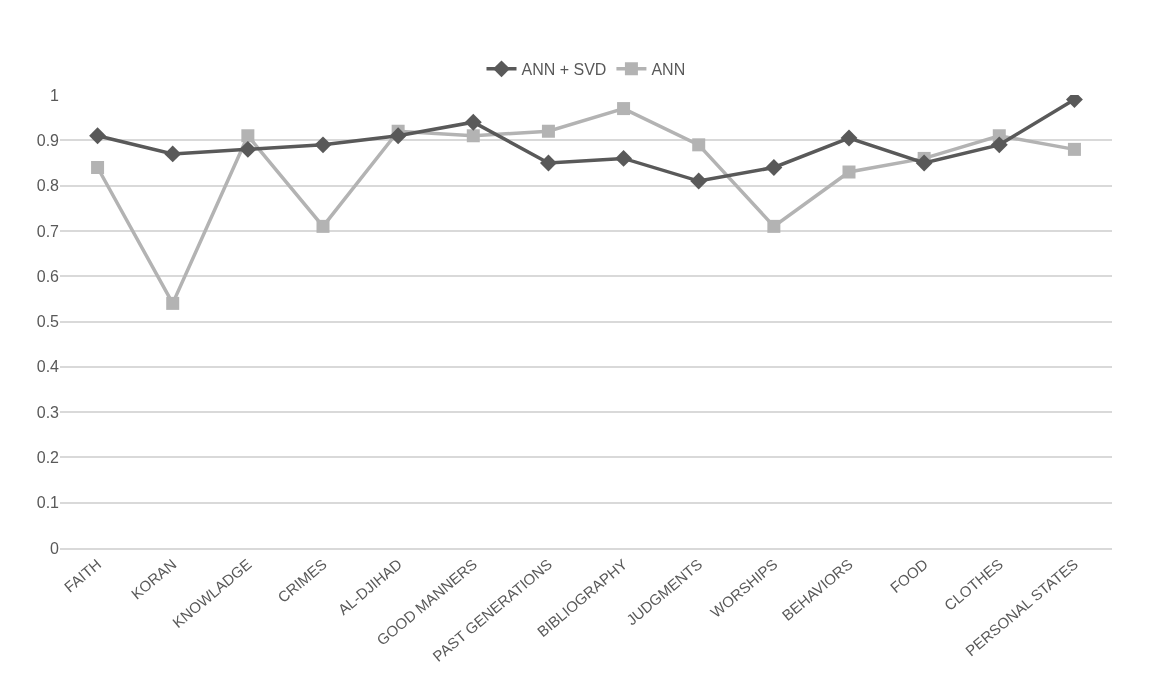 The image size is (1157, 677). What do you see at coordinates (48, 367) in the screenshot?
I see `y-tick-label: 0.4` at bounding box center [48, 367].